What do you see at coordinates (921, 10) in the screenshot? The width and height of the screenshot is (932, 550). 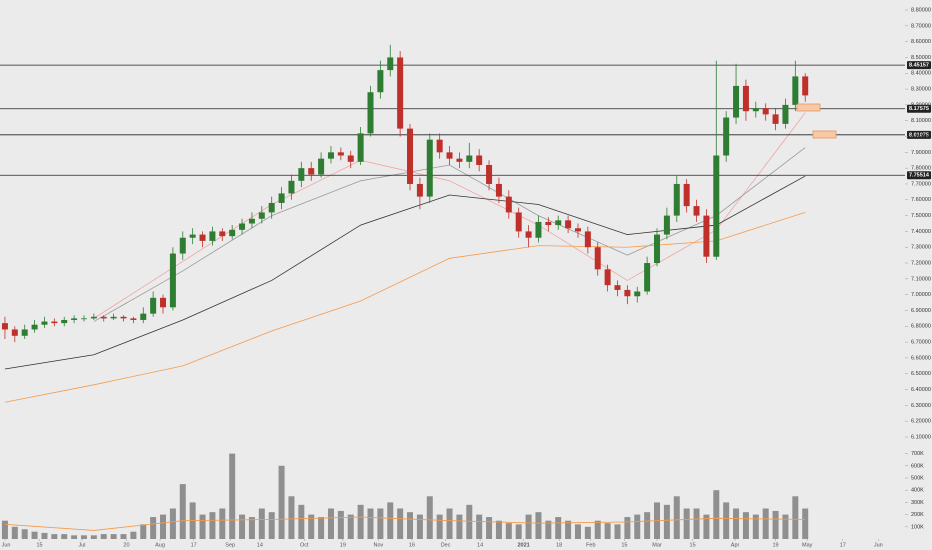 I see `y-tick-label: 8.80000` at bounding box center [921, 10].